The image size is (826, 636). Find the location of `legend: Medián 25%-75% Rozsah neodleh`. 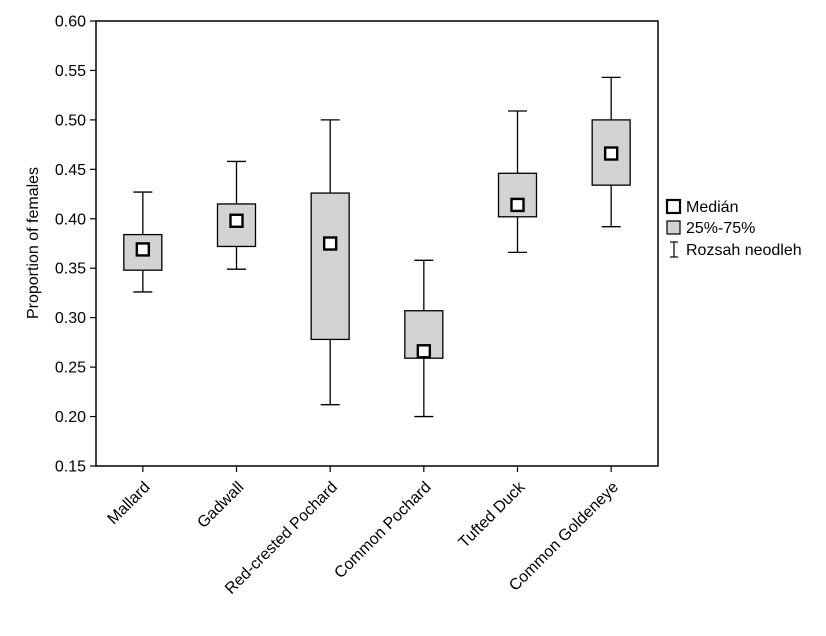

legend: Medián 25%-75% Rozsah neodleh is located at coordinates (733, 228).